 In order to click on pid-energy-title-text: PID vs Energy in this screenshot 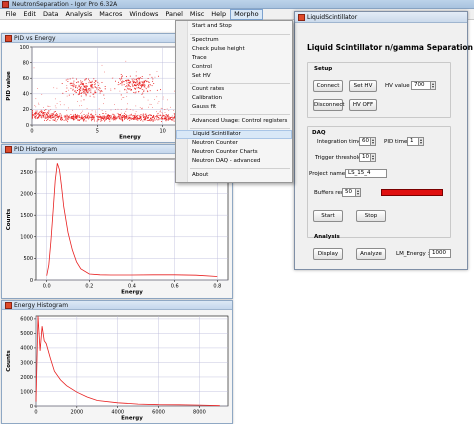, I will do `click(35, 38)`.